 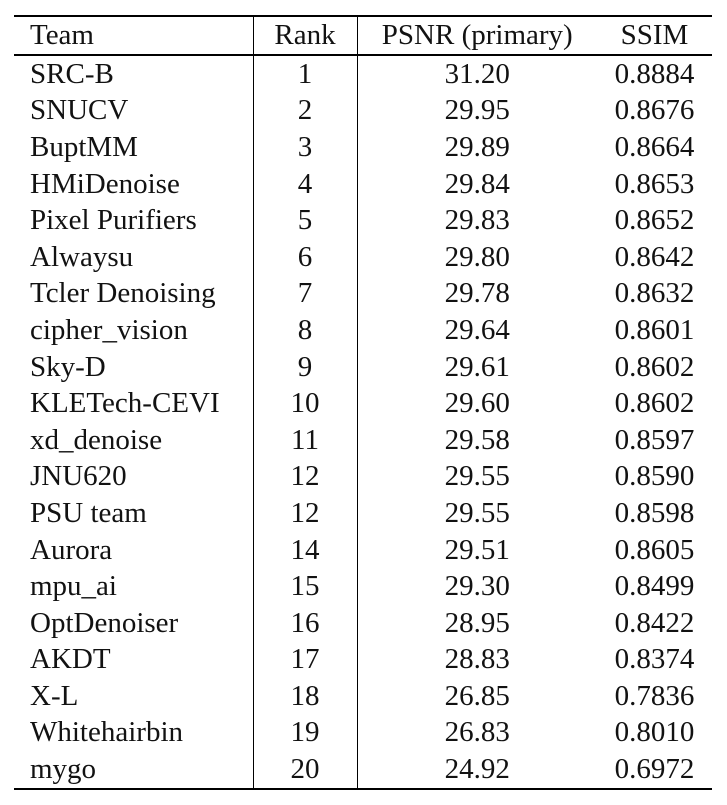 I want to click on psnr-cell: 29.80, so click(x=477, y=256).